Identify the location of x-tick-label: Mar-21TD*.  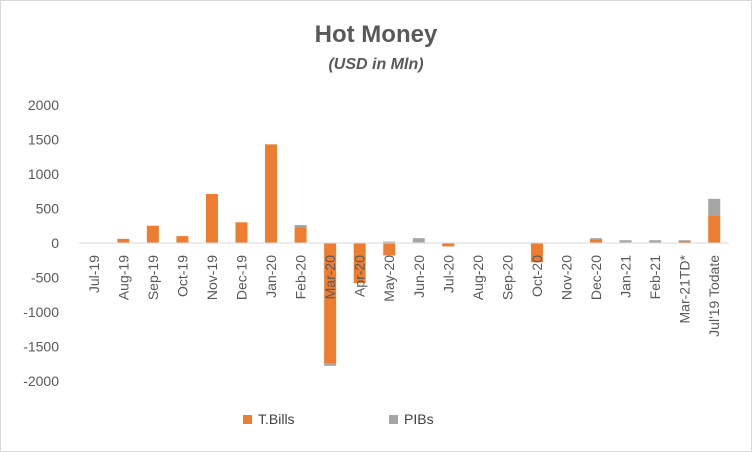
(685, 288).